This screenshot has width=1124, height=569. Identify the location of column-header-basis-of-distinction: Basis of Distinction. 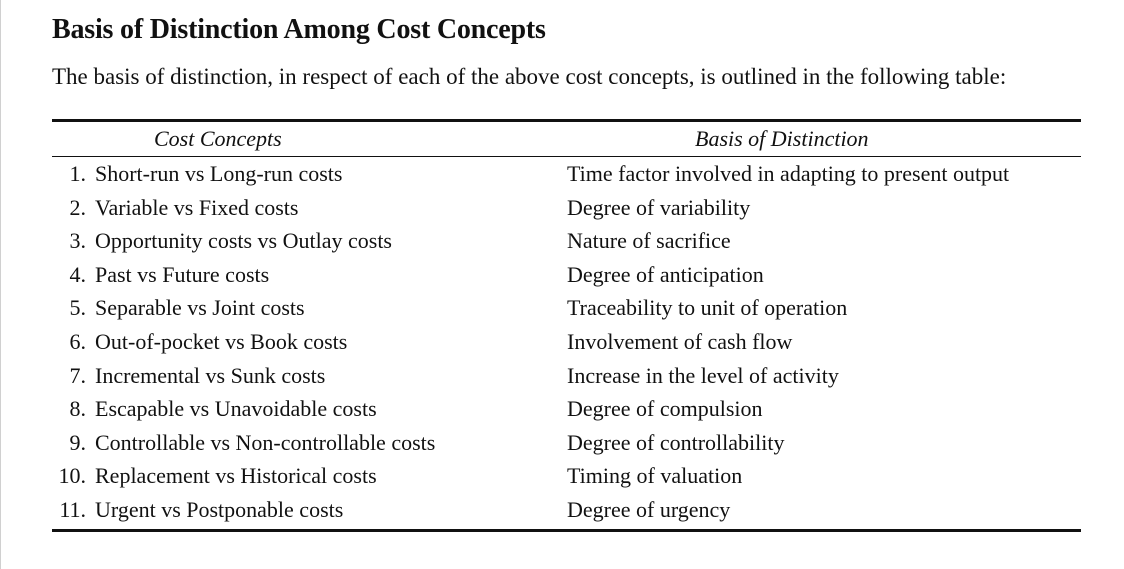
(782, 138).